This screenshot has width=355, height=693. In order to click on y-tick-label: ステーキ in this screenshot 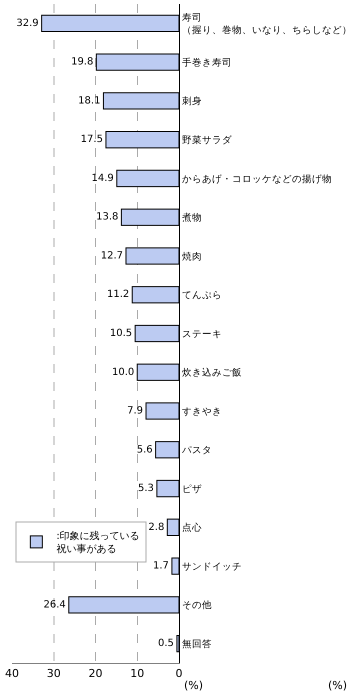, I will do `click(202, 334)`.